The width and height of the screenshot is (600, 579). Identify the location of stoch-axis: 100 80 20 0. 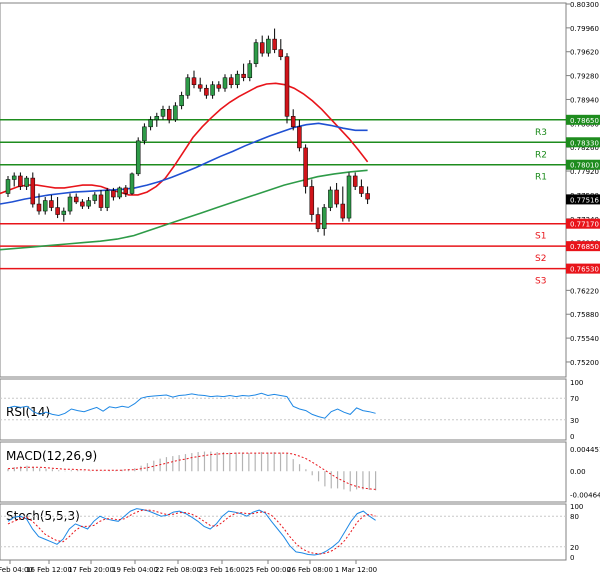
(291, 532).